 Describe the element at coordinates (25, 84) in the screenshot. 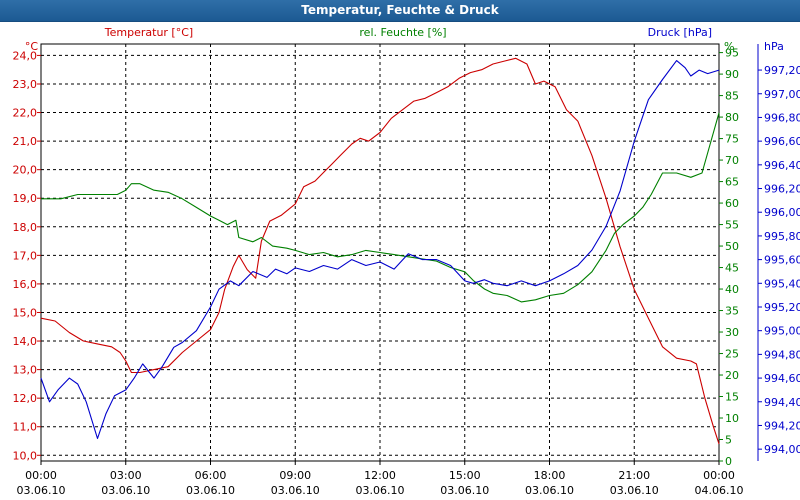

I see `temperature-tick-label: 23,0` at that location.